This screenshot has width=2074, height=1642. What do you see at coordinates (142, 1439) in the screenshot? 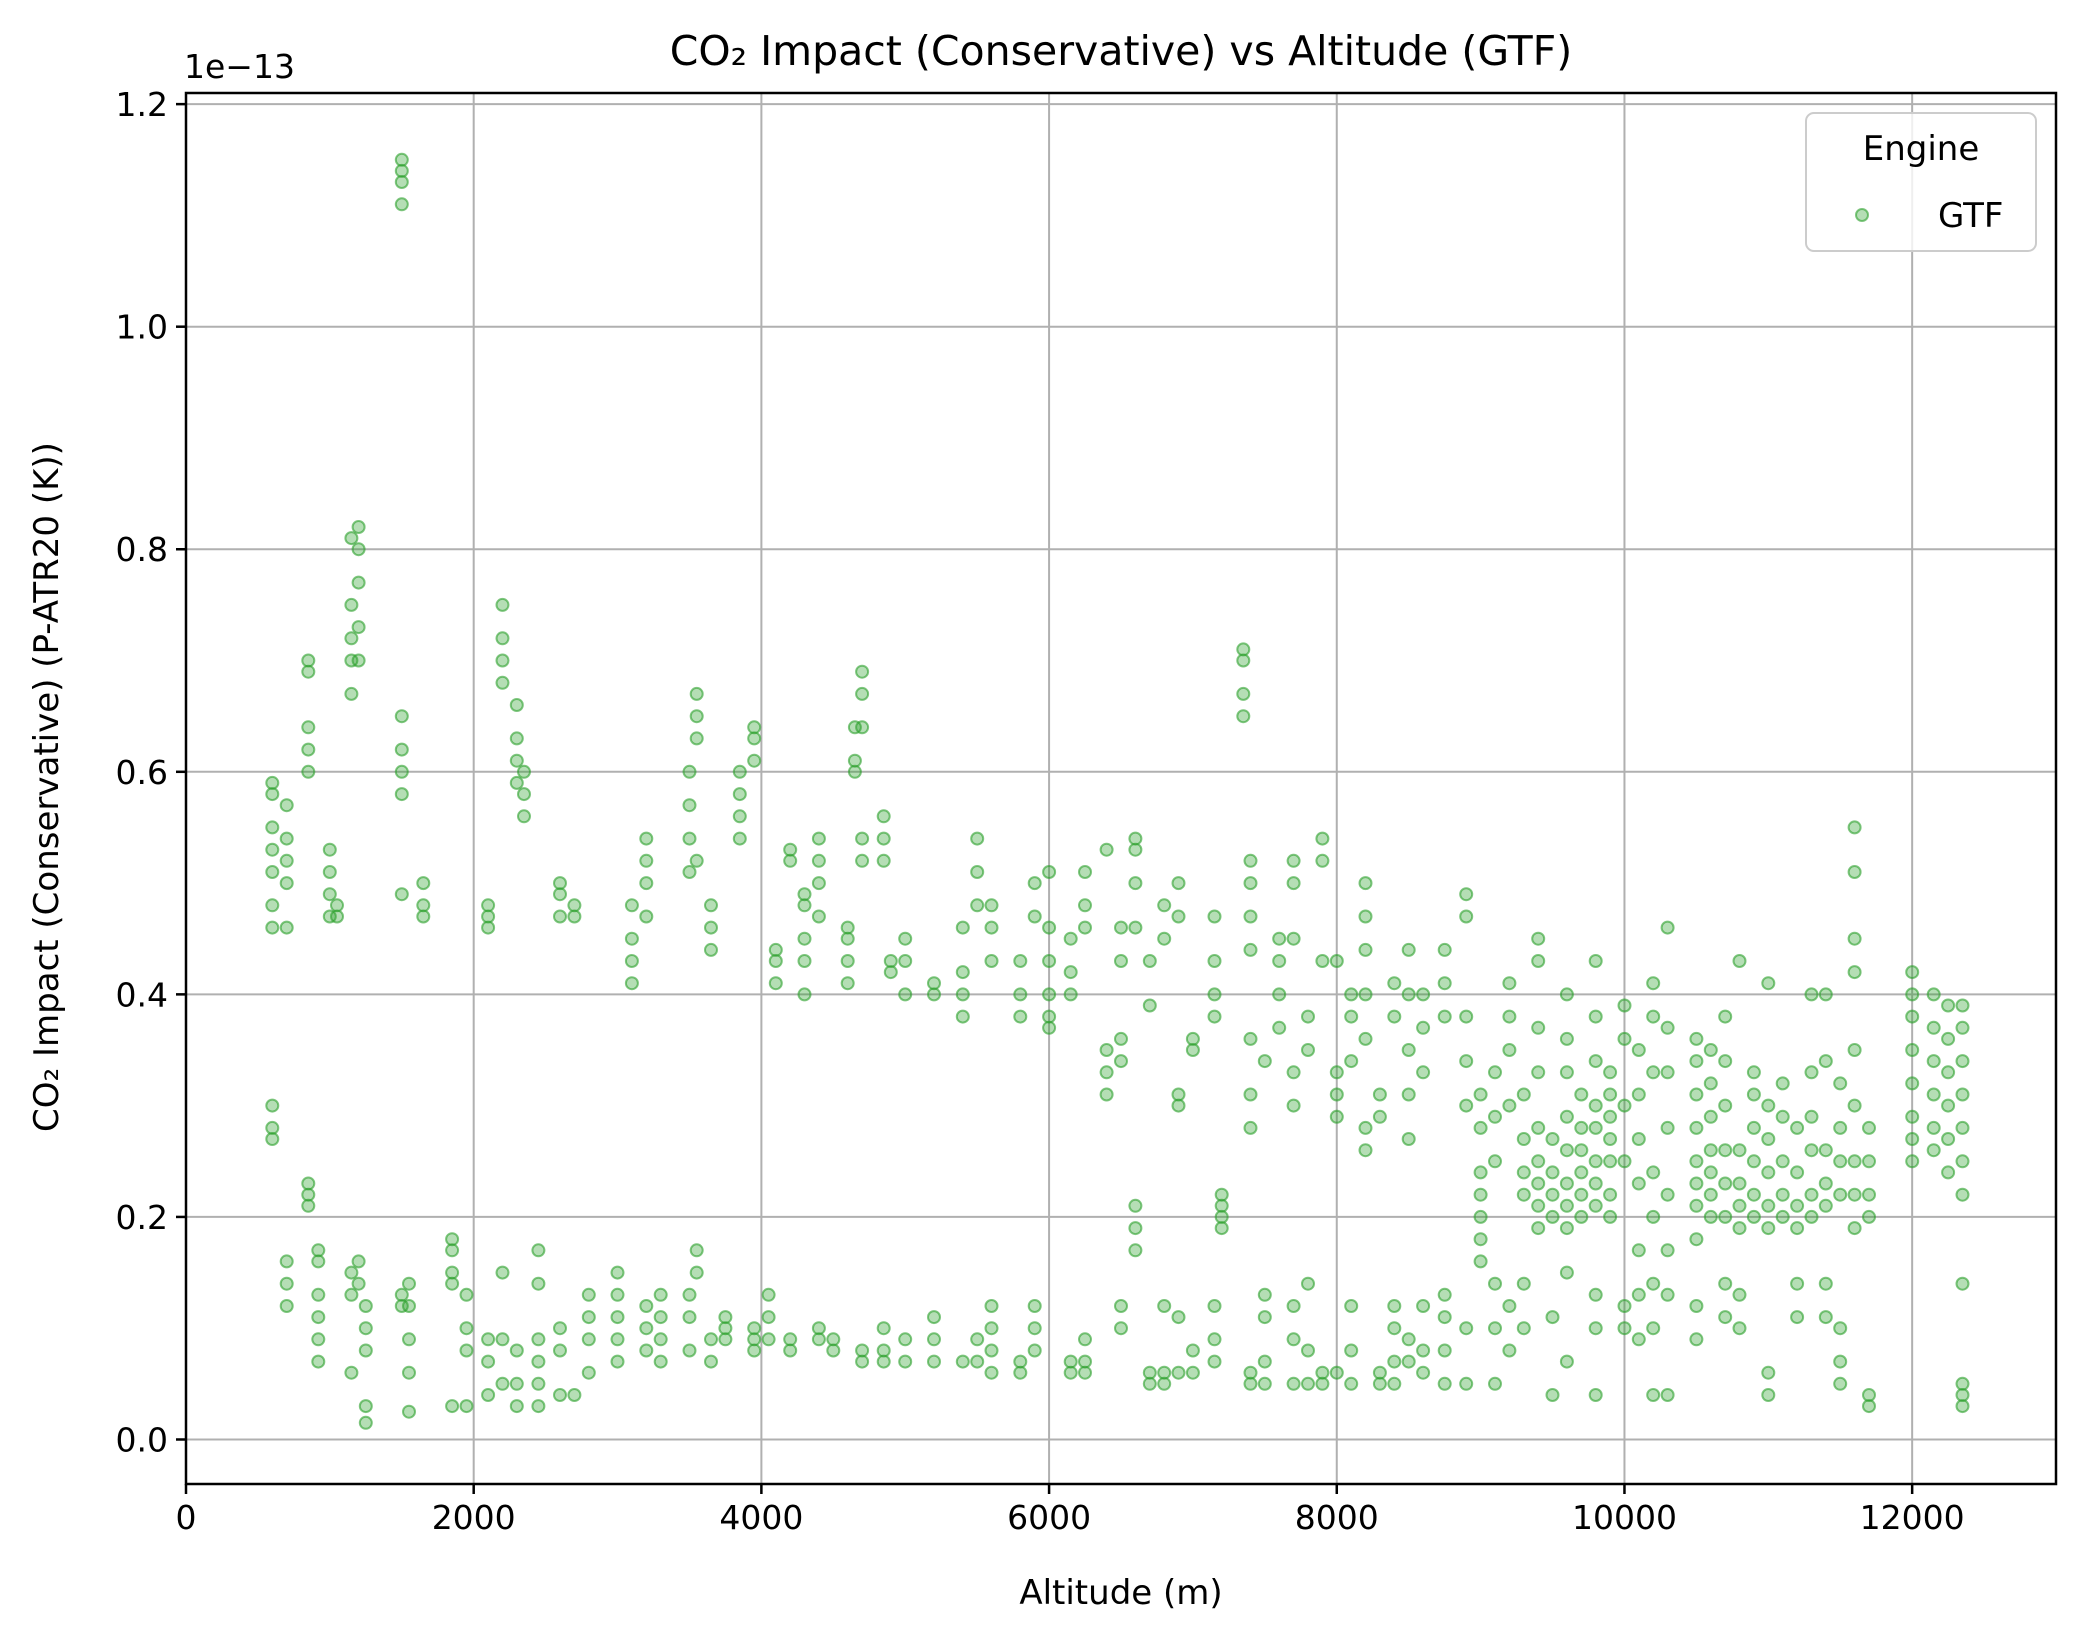
I see `y-tick-label: 0.0` at bounding box center [142, 1439].